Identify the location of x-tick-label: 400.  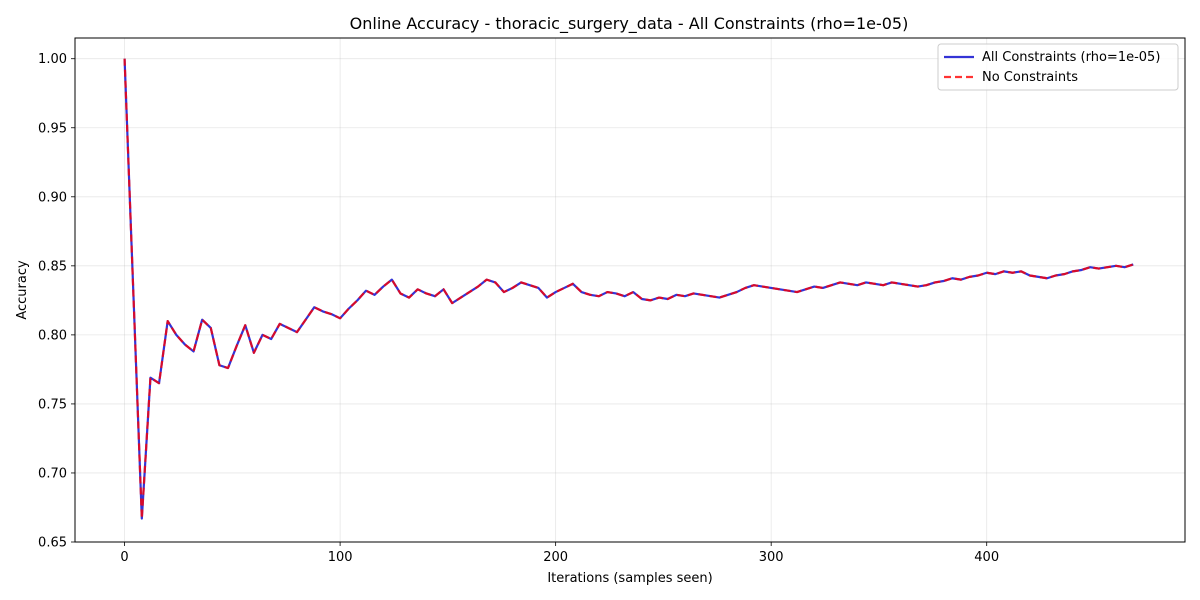
(986, 557).